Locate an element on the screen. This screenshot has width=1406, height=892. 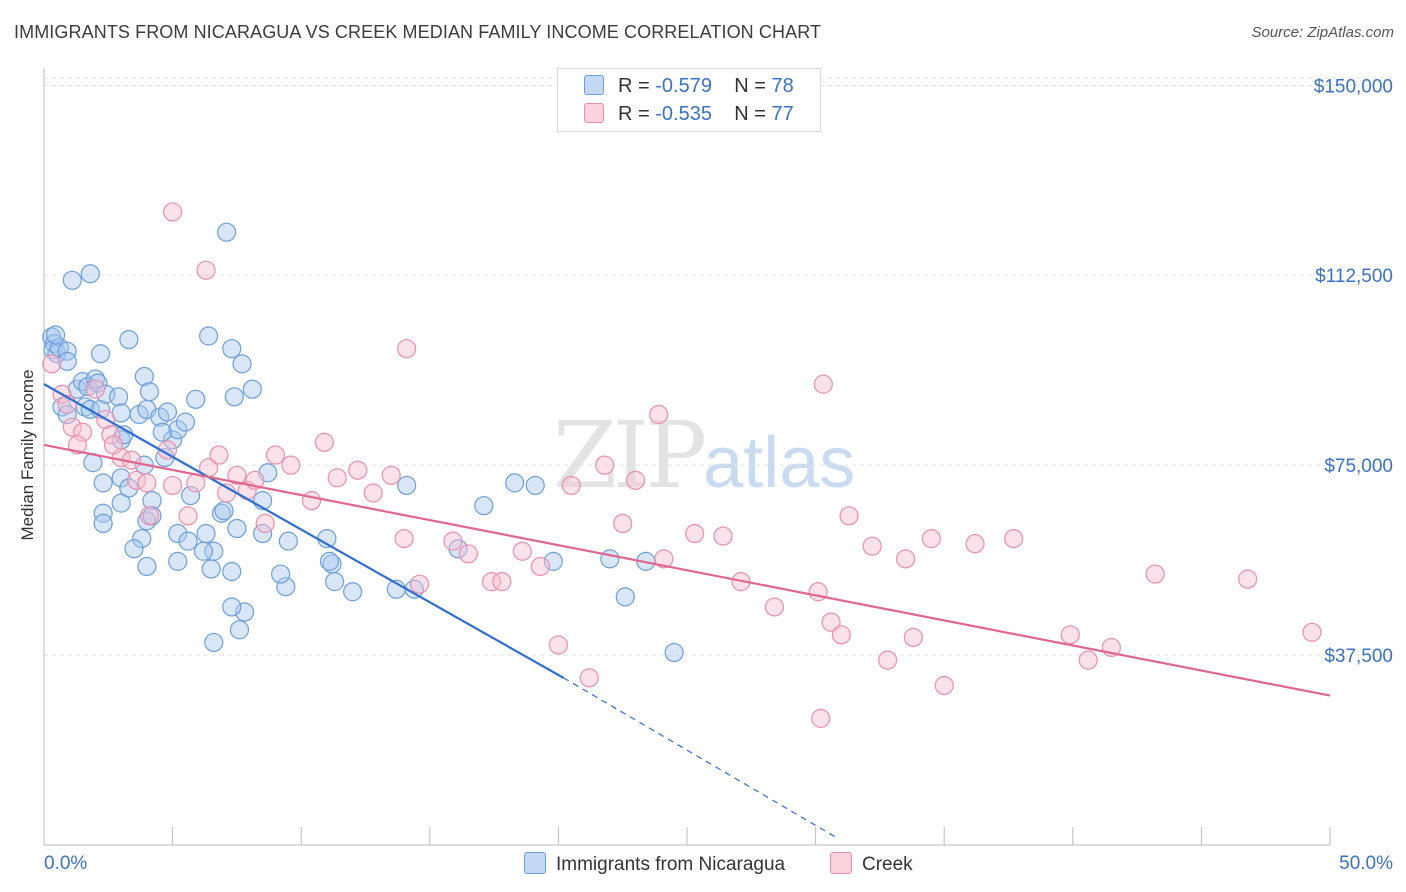
bottom-legend-swatch-blue is located at coordinates (535, 863).